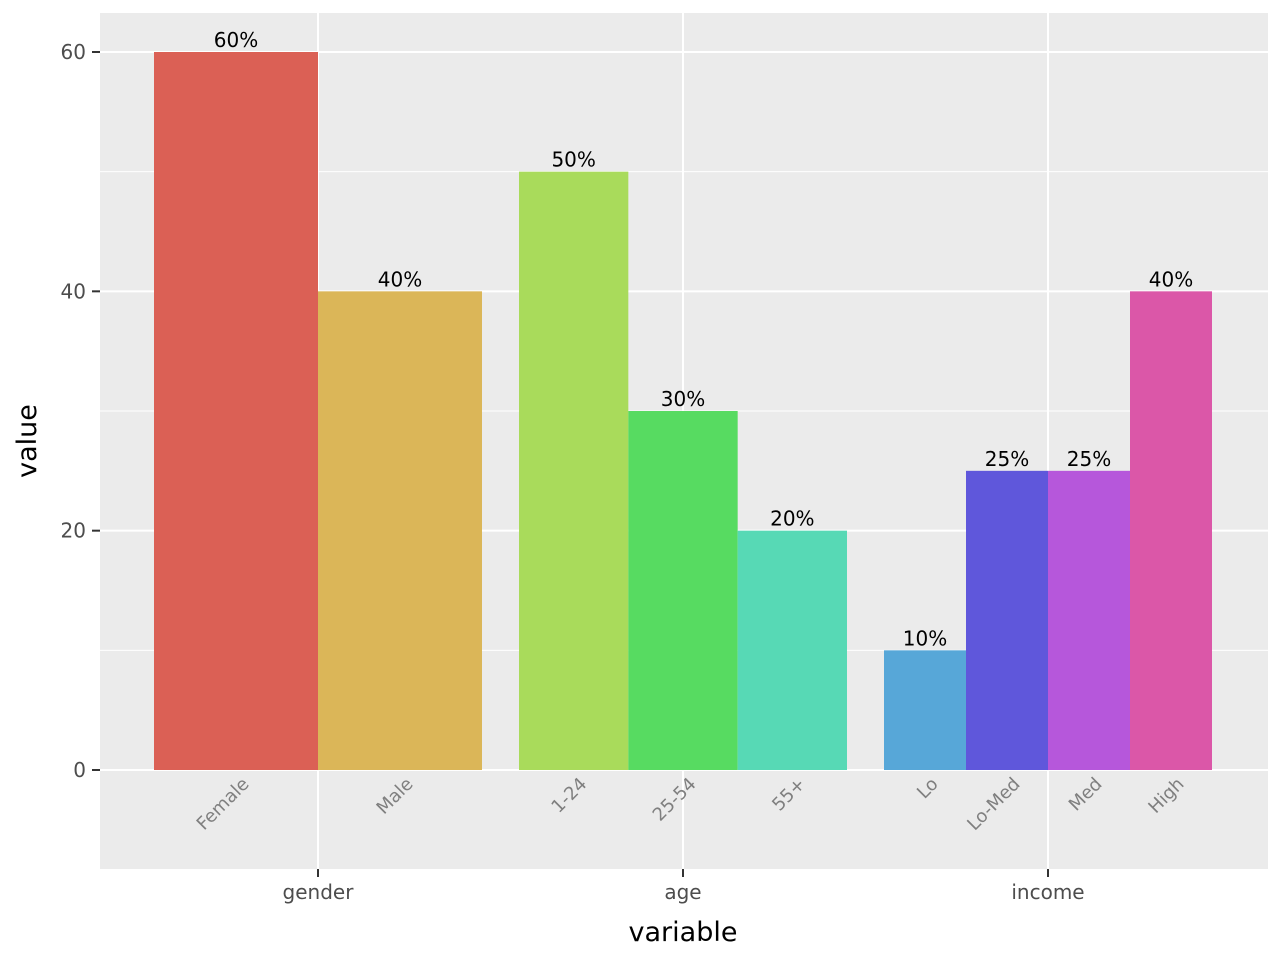 This screenshot has width=1280, height=960. I want to click on bar-value-label: 30%, so click(683, 399).